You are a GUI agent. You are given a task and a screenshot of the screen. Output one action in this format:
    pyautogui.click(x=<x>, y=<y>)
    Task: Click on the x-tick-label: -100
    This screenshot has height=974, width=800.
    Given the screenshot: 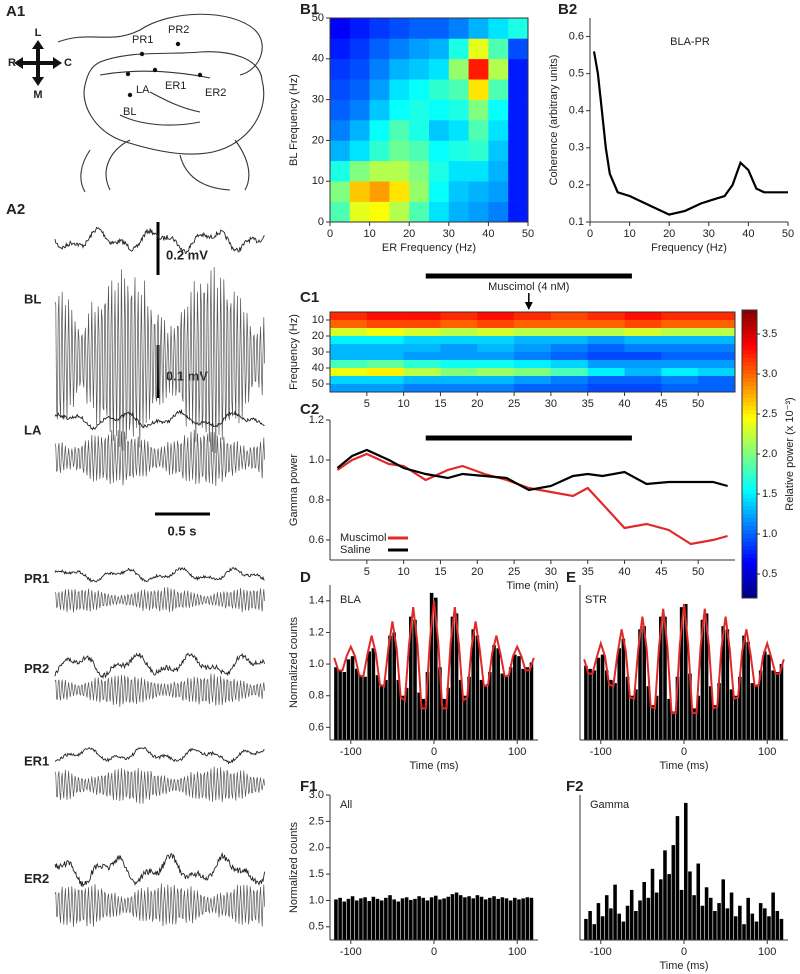 What is the action you would take?
    pyautogui.click(x=351, y=752)
    